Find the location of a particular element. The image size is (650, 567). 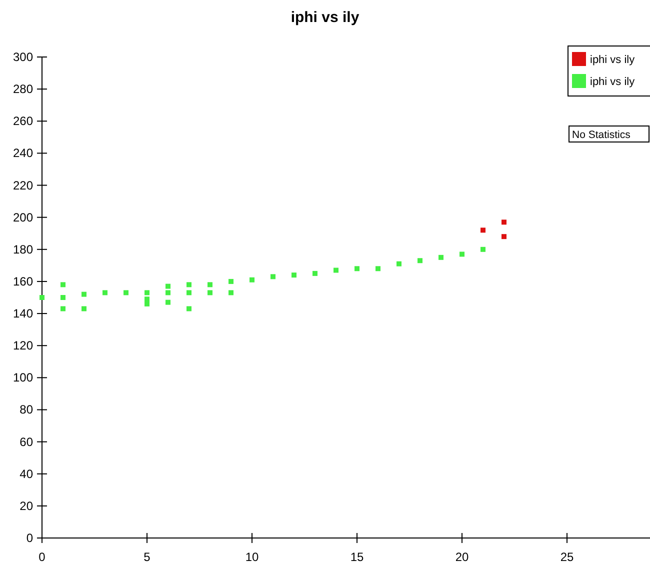

y-tick-label: 40 is located at coordinates (27, 473).